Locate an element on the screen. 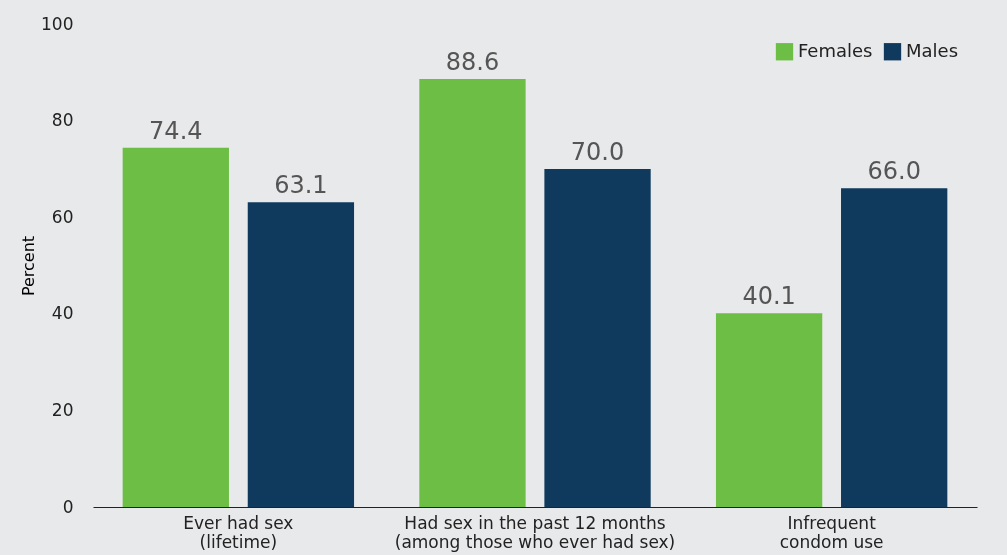  y-axis-title: Percent is located at coordinates (29, 266).